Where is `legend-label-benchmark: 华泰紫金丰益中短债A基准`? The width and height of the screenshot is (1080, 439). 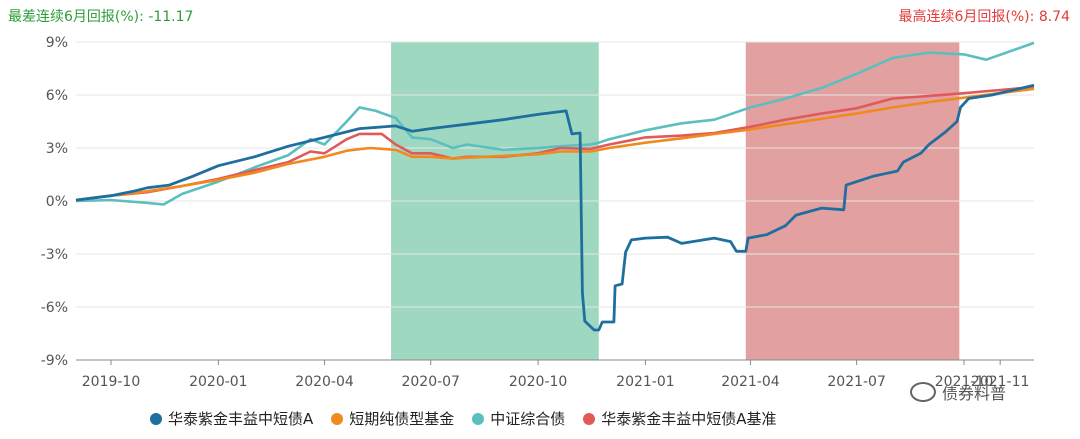 legend-label-benchmark: 华泰紫金丰益中短债A基准 is located at coordinates (689, 419).